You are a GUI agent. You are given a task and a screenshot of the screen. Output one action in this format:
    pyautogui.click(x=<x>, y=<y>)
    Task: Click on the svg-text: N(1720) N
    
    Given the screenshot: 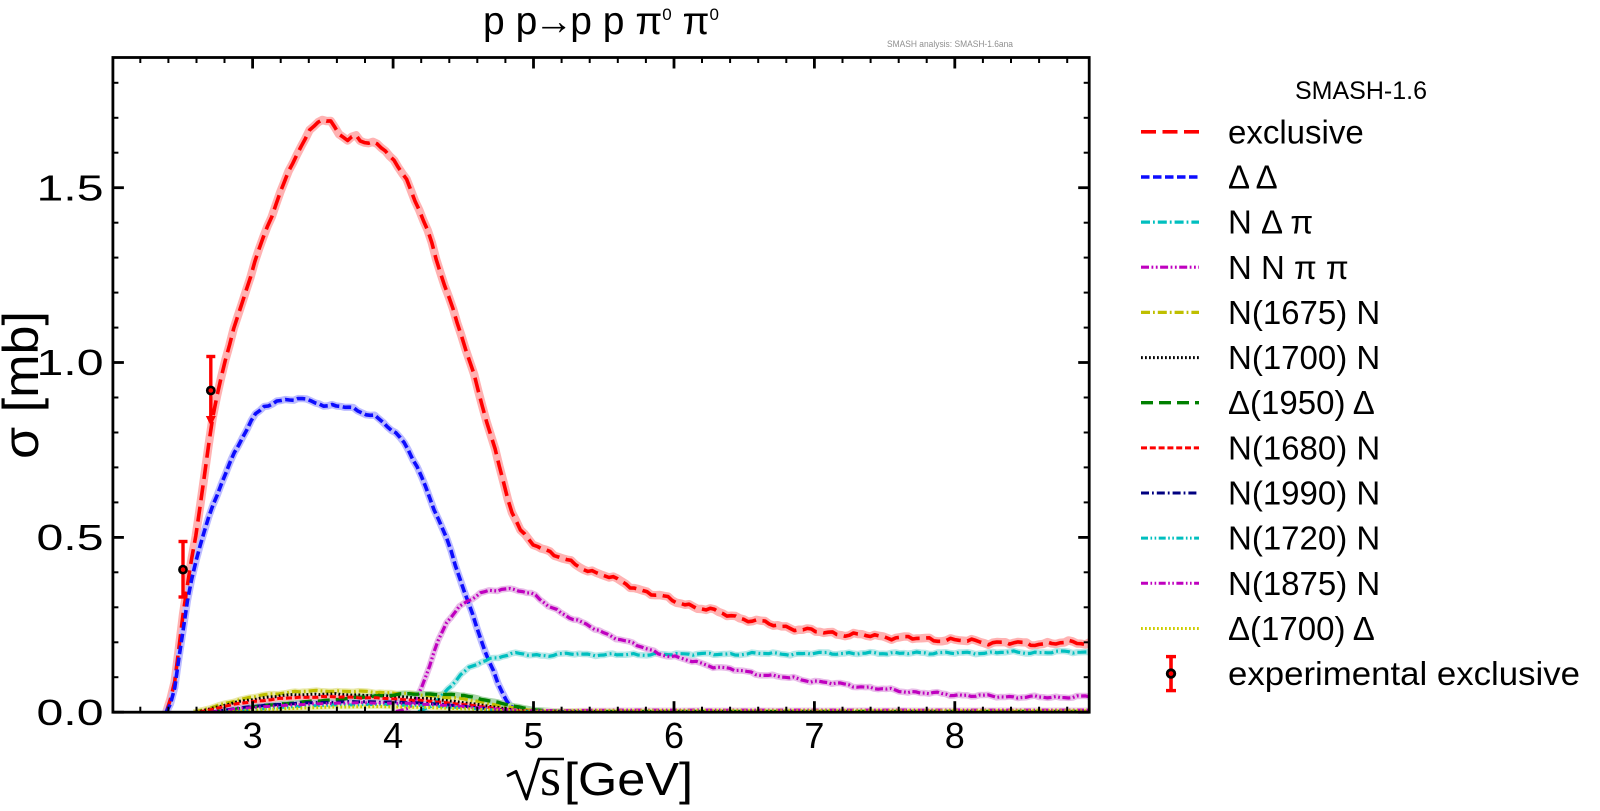 What is the action you would take?
    pyautogui.click(x=1304, y=538)
    